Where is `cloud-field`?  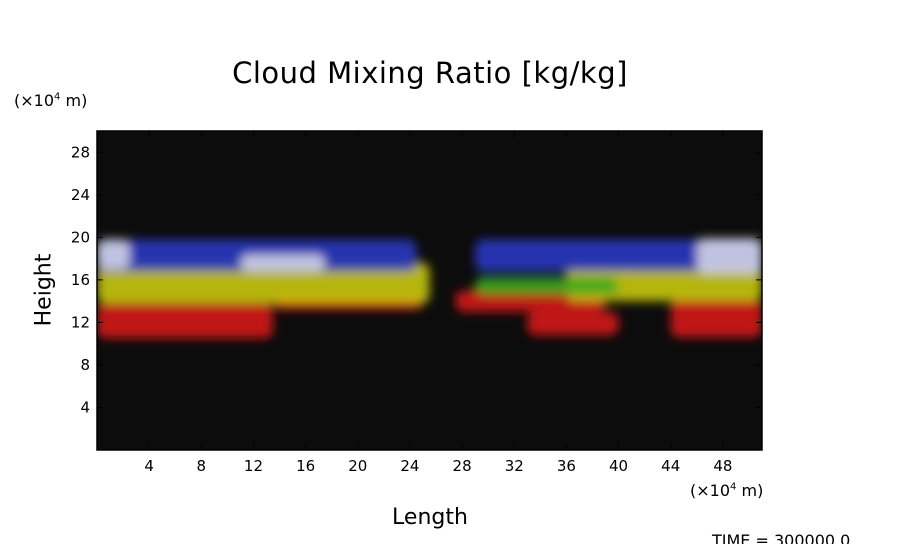 cloud-field is located at coordinates (429, 288).